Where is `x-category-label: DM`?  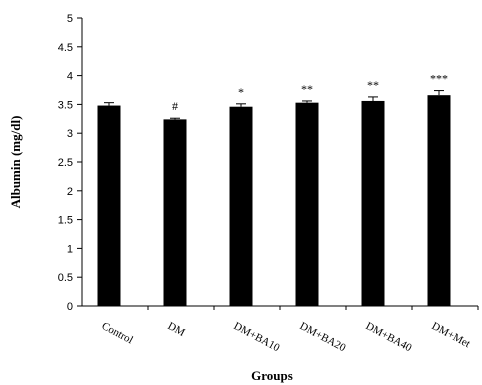 x-category-label: DM is located at coordinates (176, 329).